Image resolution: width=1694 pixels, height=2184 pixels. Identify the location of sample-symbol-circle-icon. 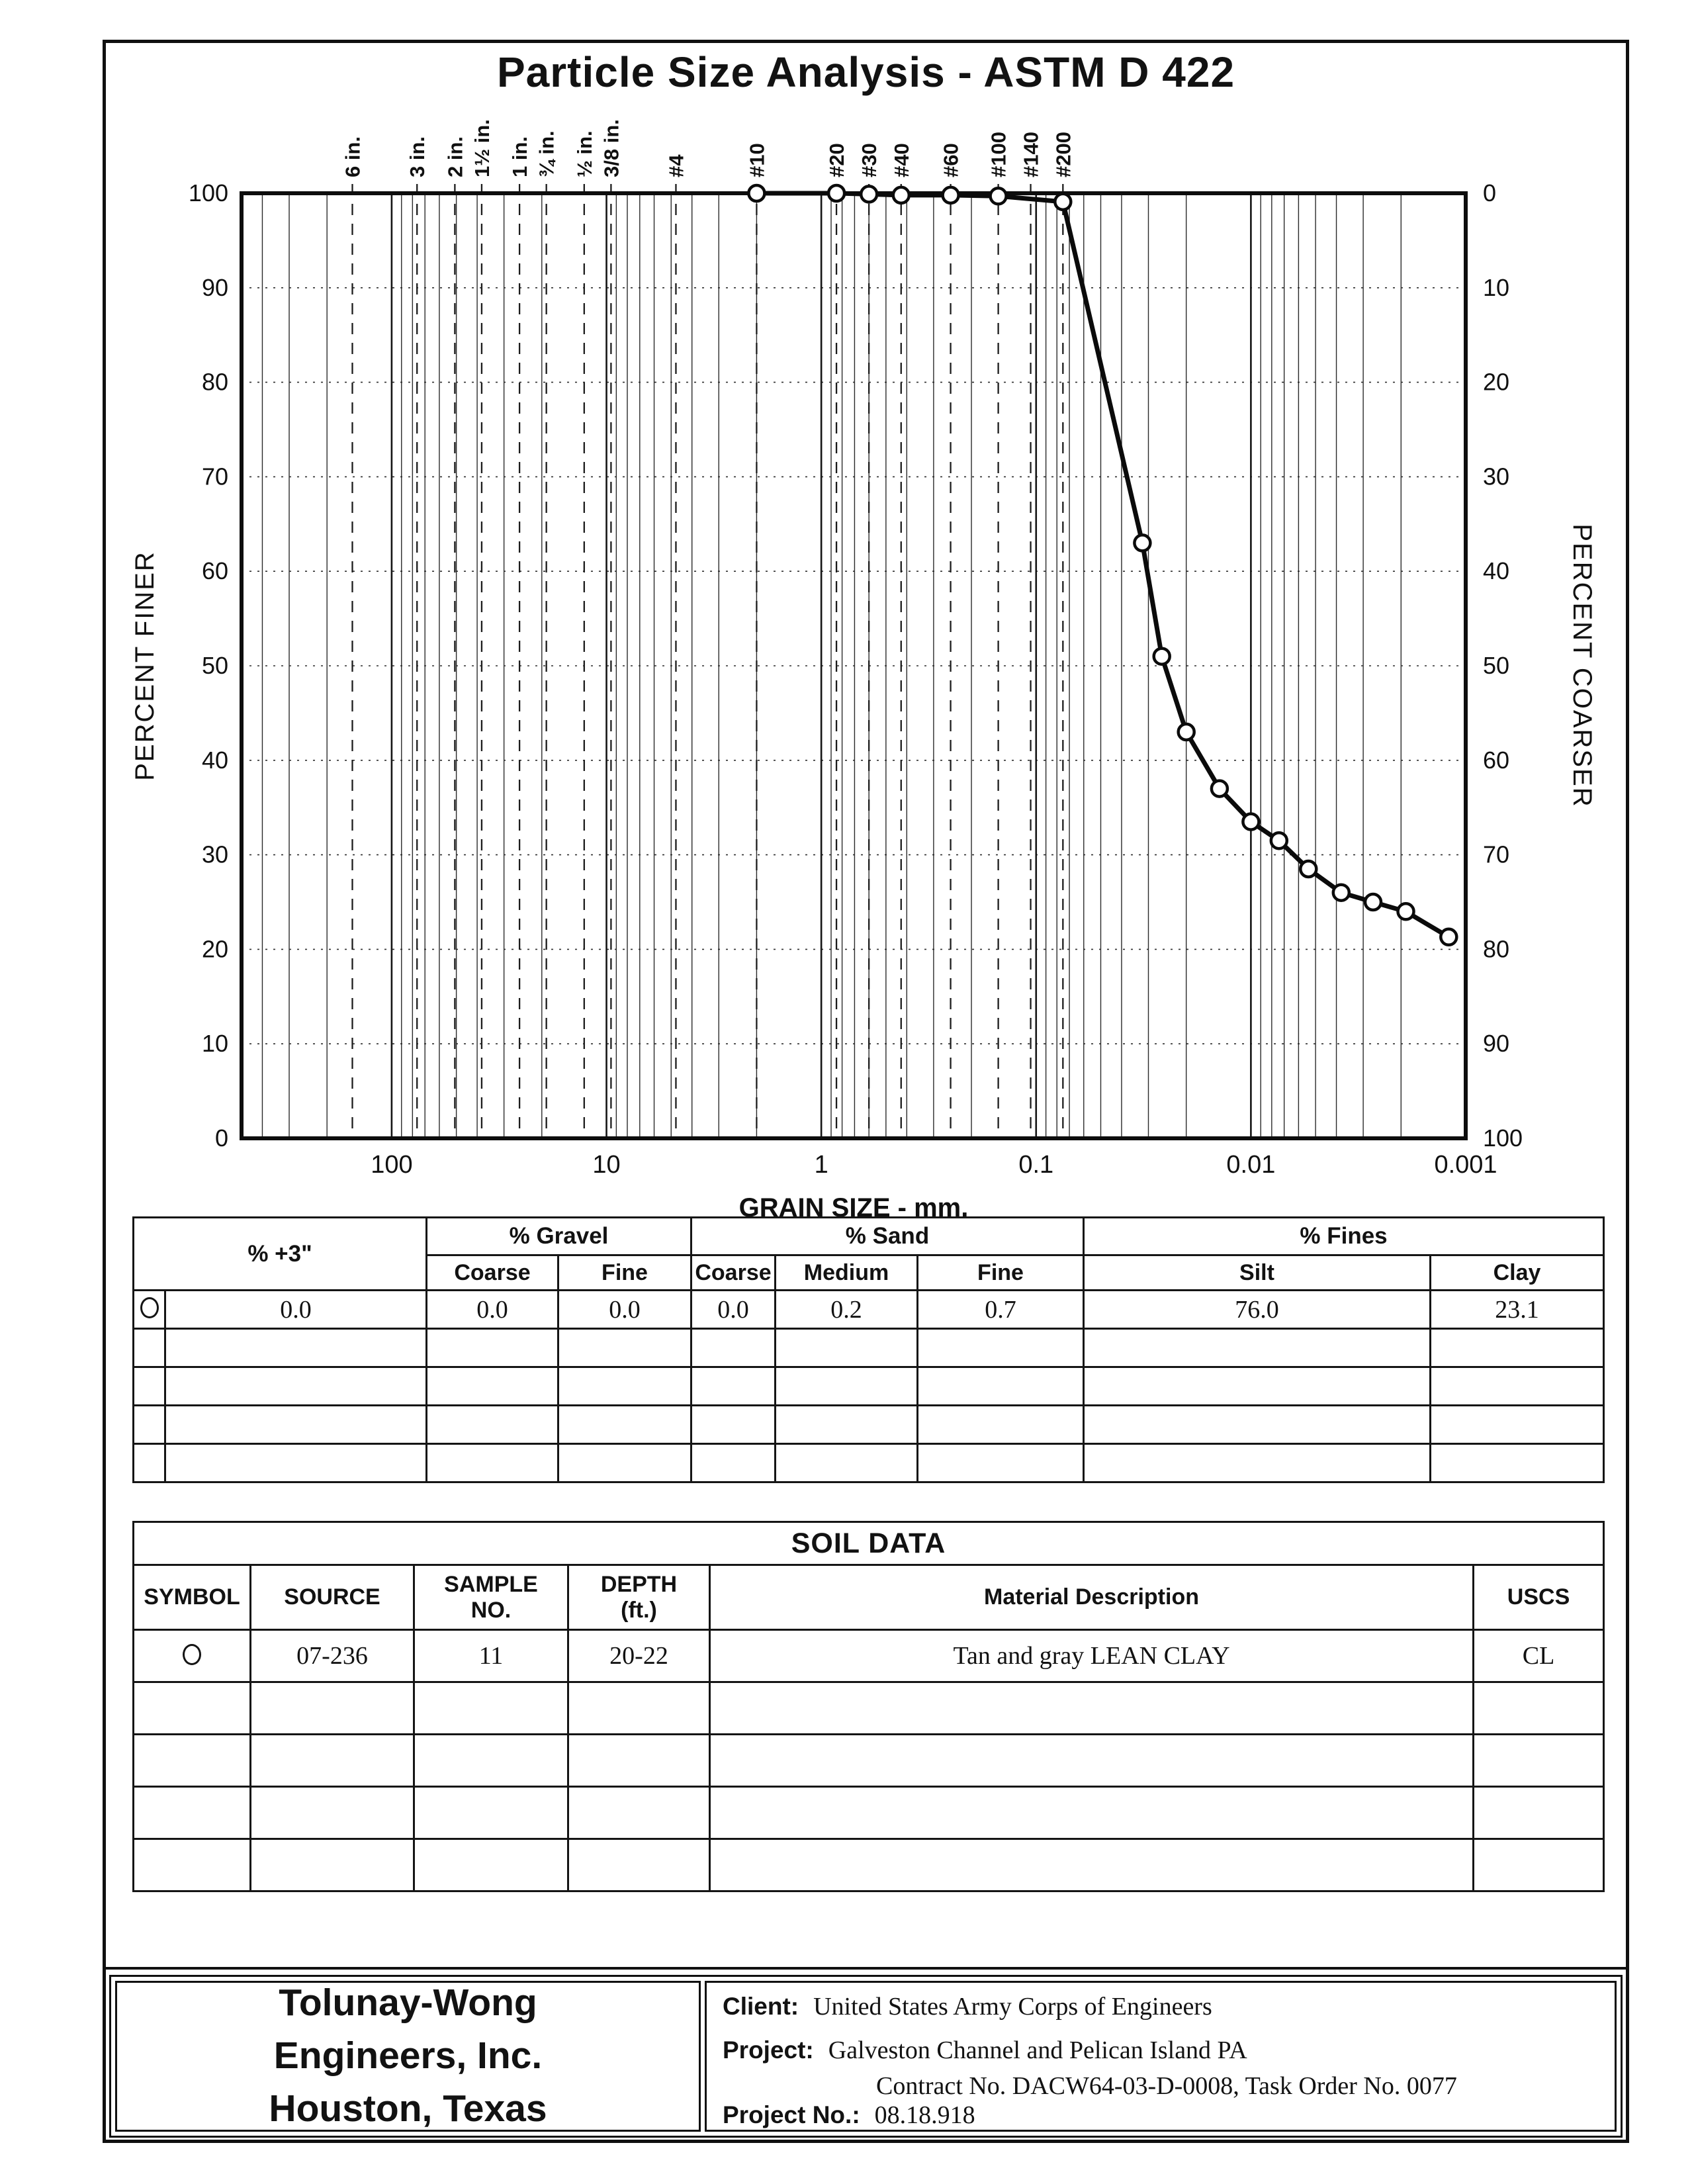
(149, 1307).